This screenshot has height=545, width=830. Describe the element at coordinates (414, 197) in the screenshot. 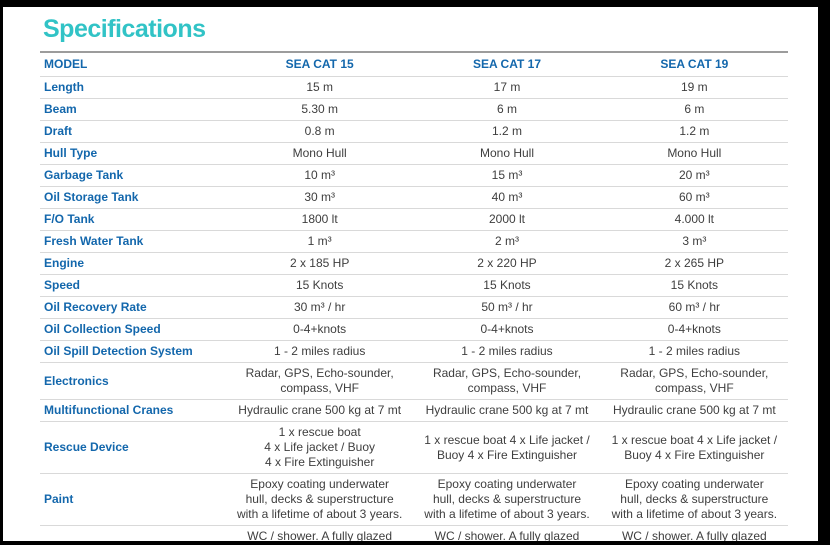

I see `table-row: Oil Storage Tank 30 m³ 40 m³ 60 m³` at that location.